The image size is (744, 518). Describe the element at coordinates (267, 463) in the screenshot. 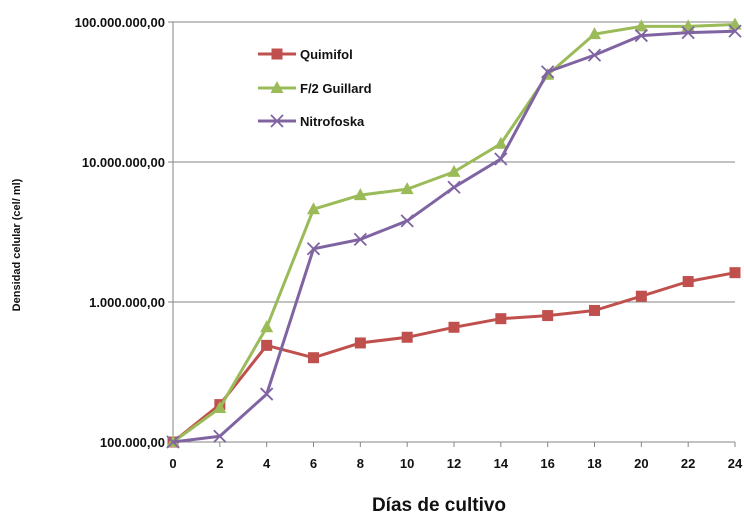

I see `x-tick-label: 4` at that location.